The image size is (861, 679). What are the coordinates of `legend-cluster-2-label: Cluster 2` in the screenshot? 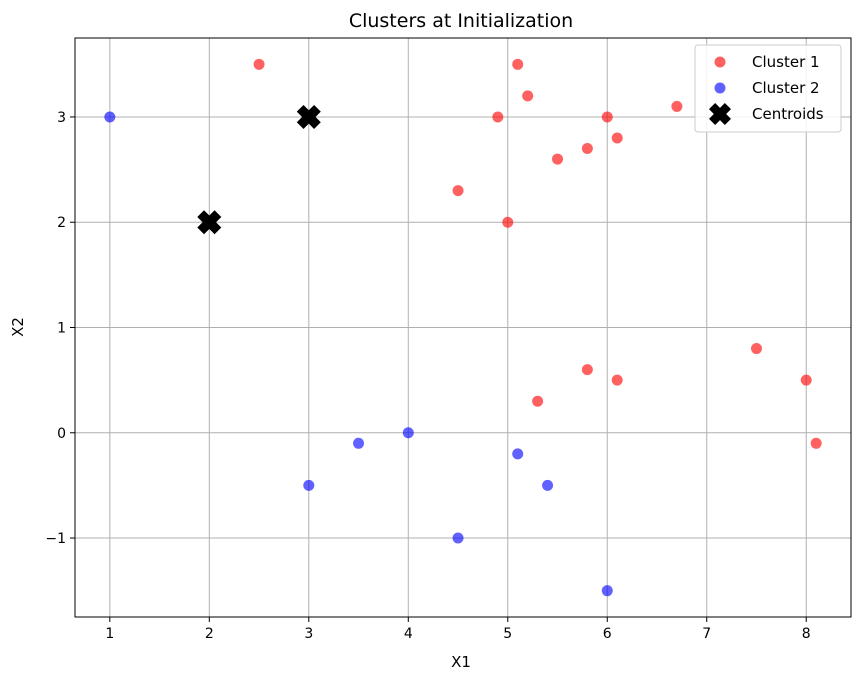 It's located at (786, 88).